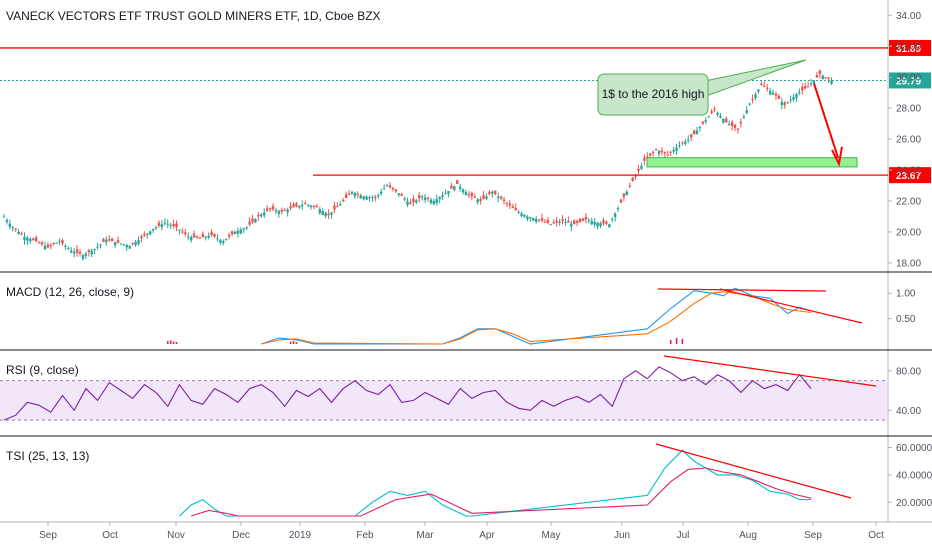 This screenshot has width=932, height=550. Describe the element at coordinates (42, 370) in the screenshot. I see `rsi-pane-title: RSI (9, close)` at that location.